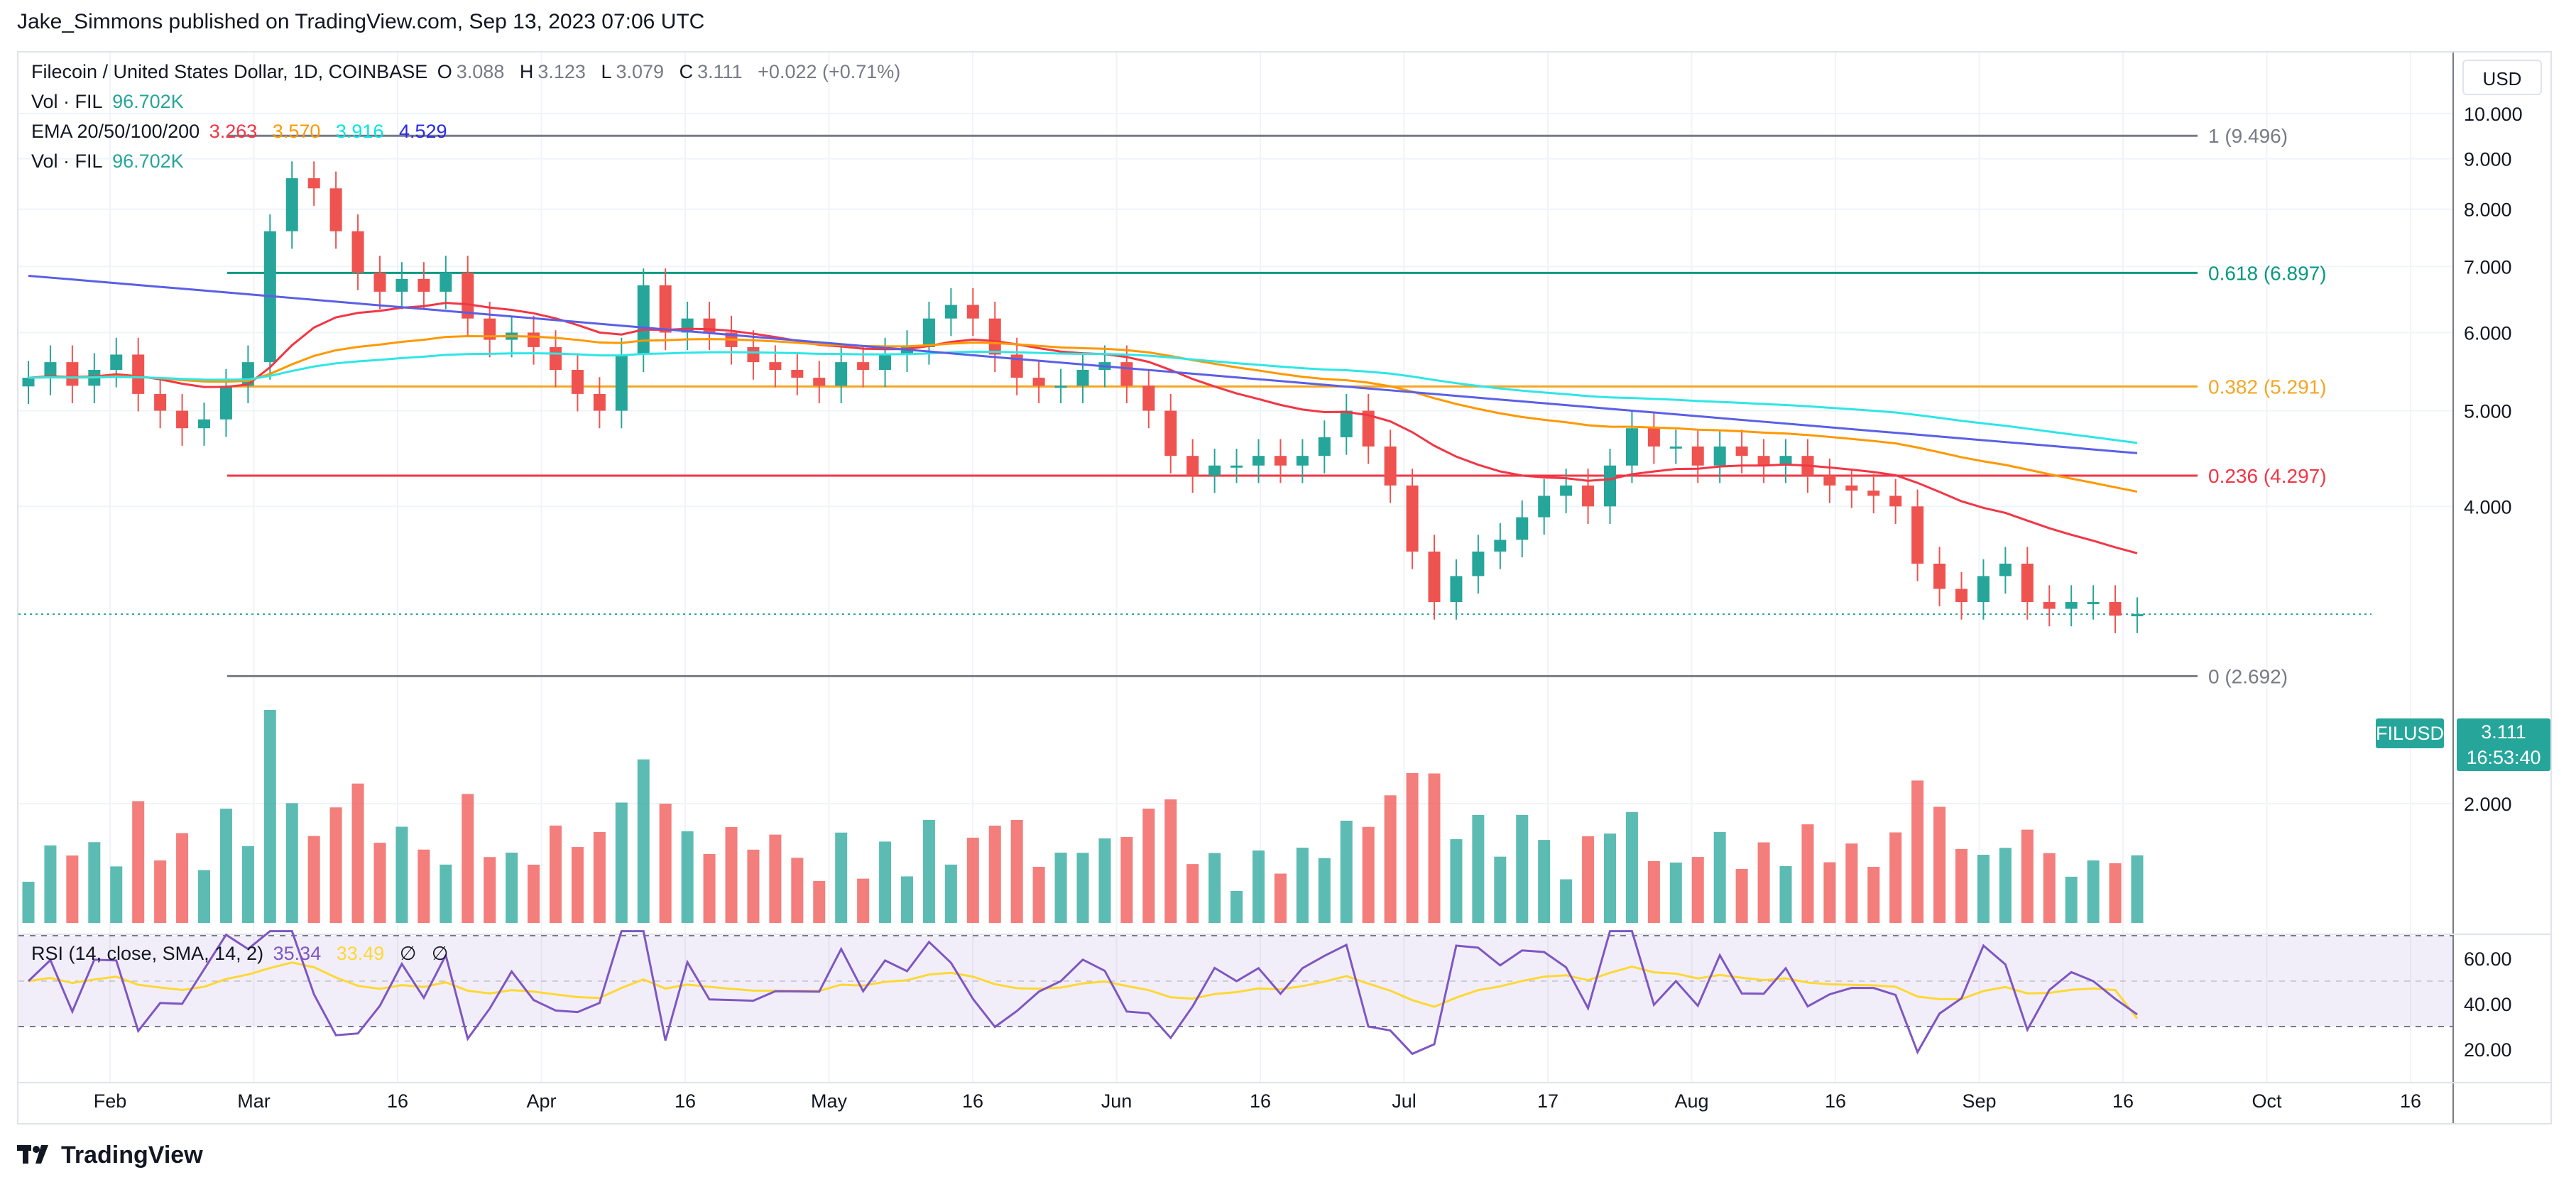  Describe the element at coordinates (686, 71) in the screenshot. I see `close-label: C` at that location.